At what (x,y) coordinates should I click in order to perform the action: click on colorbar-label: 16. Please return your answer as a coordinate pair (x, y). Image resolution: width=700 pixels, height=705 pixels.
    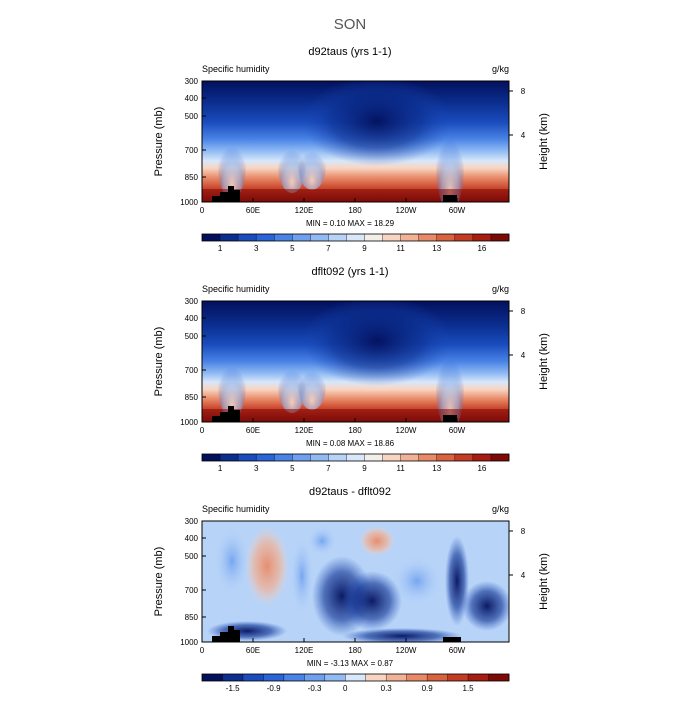
    Looking at the image, I should click on (481, 468).